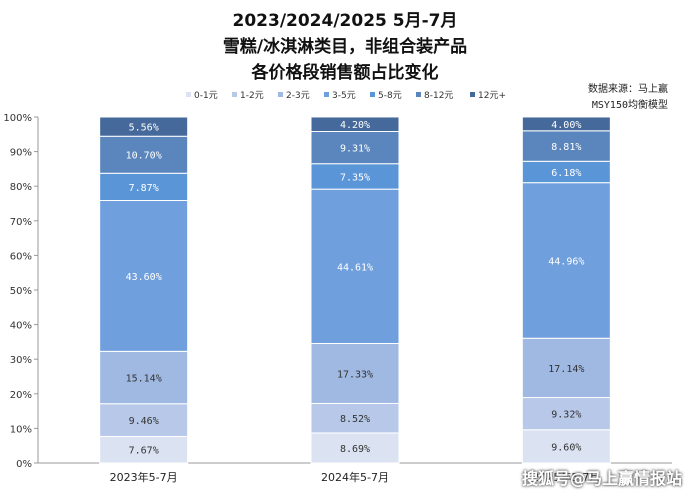  Describe the element at coordinates (21, 187) in the screenshot. I see `y-tick-label: 80%` at that location.